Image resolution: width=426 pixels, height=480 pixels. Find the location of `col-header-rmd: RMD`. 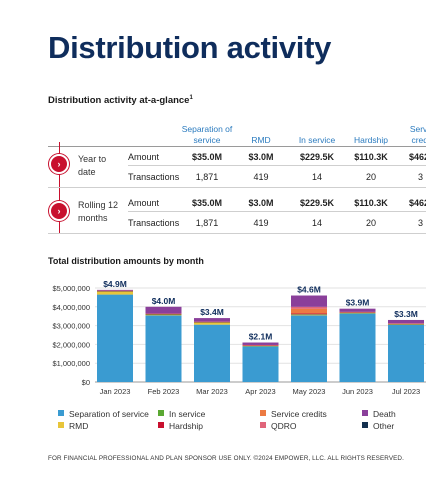

col-header-rmd: RMD is located at coordinates (261, 140).